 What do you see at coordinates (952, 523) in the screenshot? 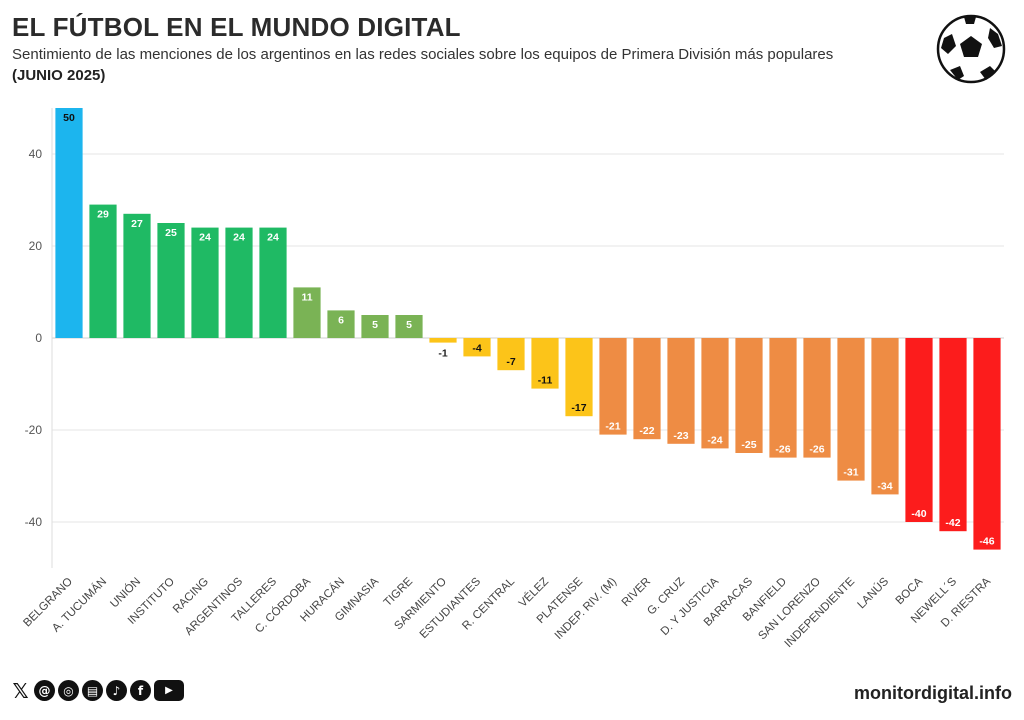
I see `data-label: -42` at bounding box center [952, 523].